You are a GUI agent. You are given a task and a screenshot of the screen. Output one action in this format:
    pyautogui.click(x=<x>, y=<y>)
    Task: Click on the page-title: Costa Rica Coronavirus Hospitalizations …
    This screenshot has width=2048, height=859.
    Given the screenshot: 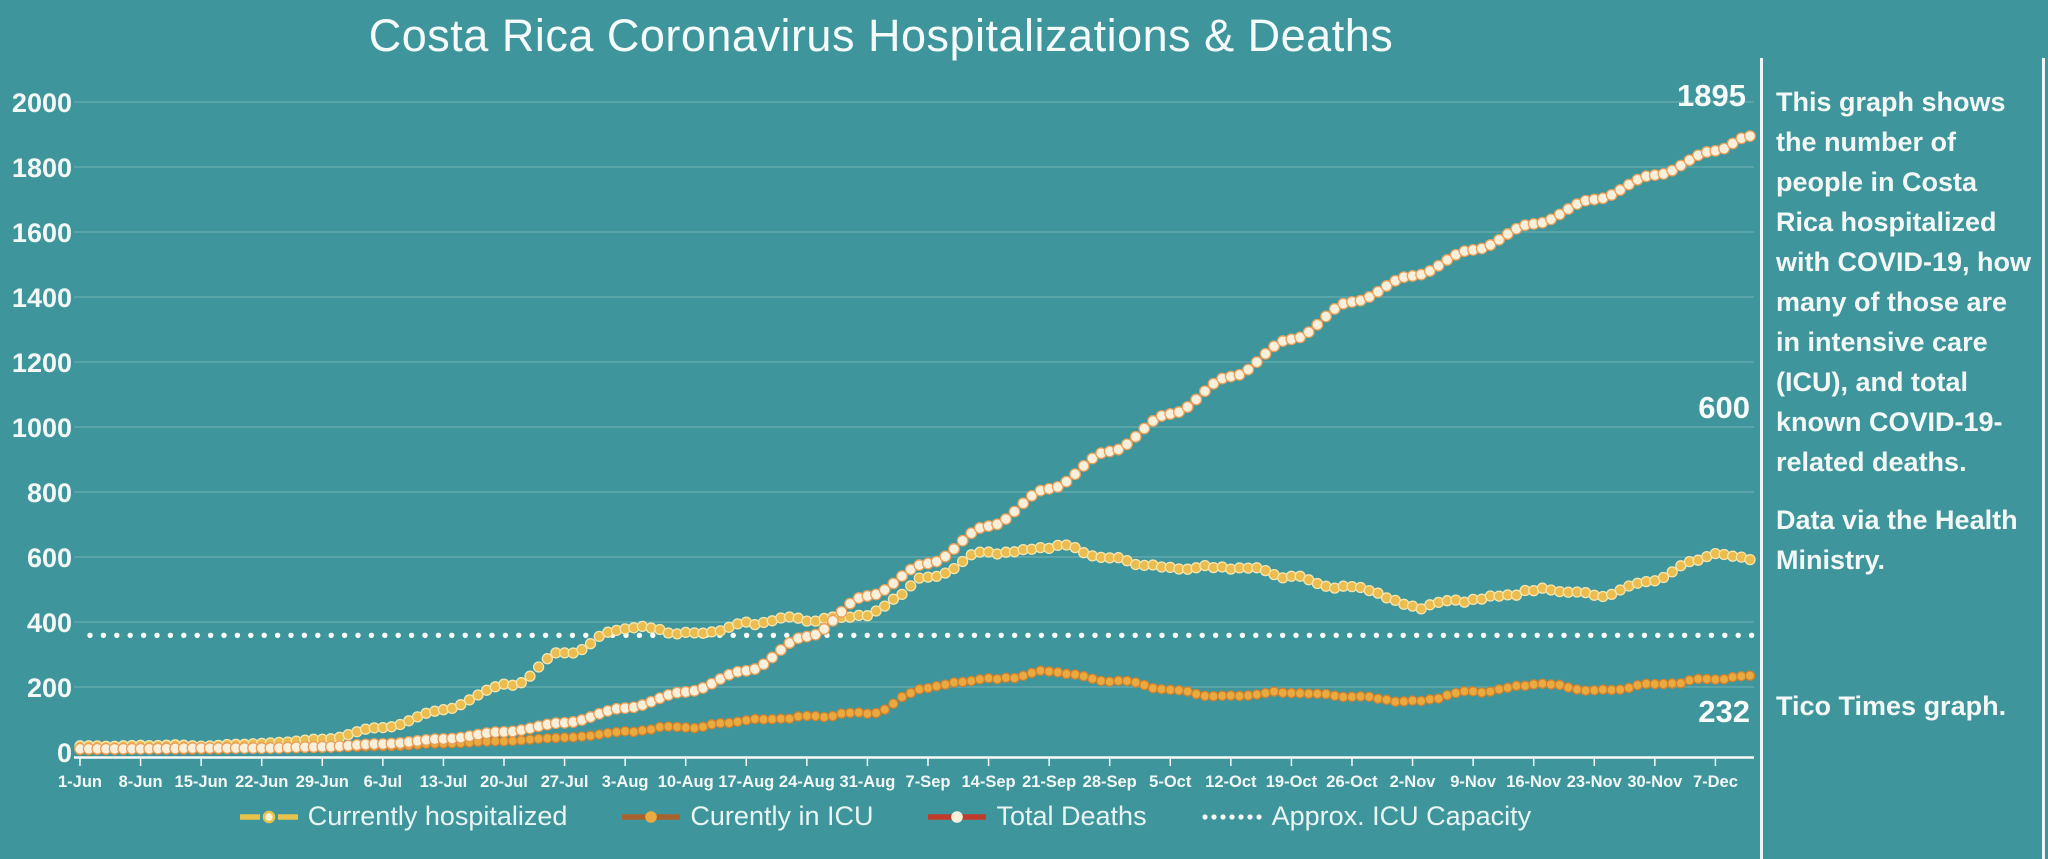 What is the action you would take?
    pyautogui.click(x=881, y=35)
    